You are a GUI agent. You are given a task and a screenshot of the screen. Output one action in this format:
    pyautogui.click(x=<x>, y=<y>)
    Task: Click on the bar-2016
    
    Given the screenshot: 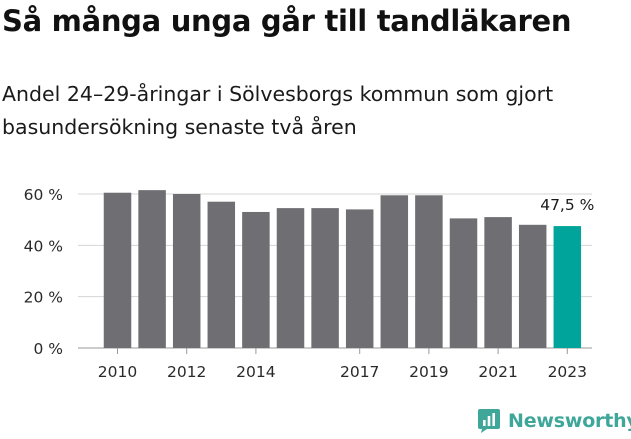 What is the action you would take?
    pyautogui.click(x=325, y=278)
    